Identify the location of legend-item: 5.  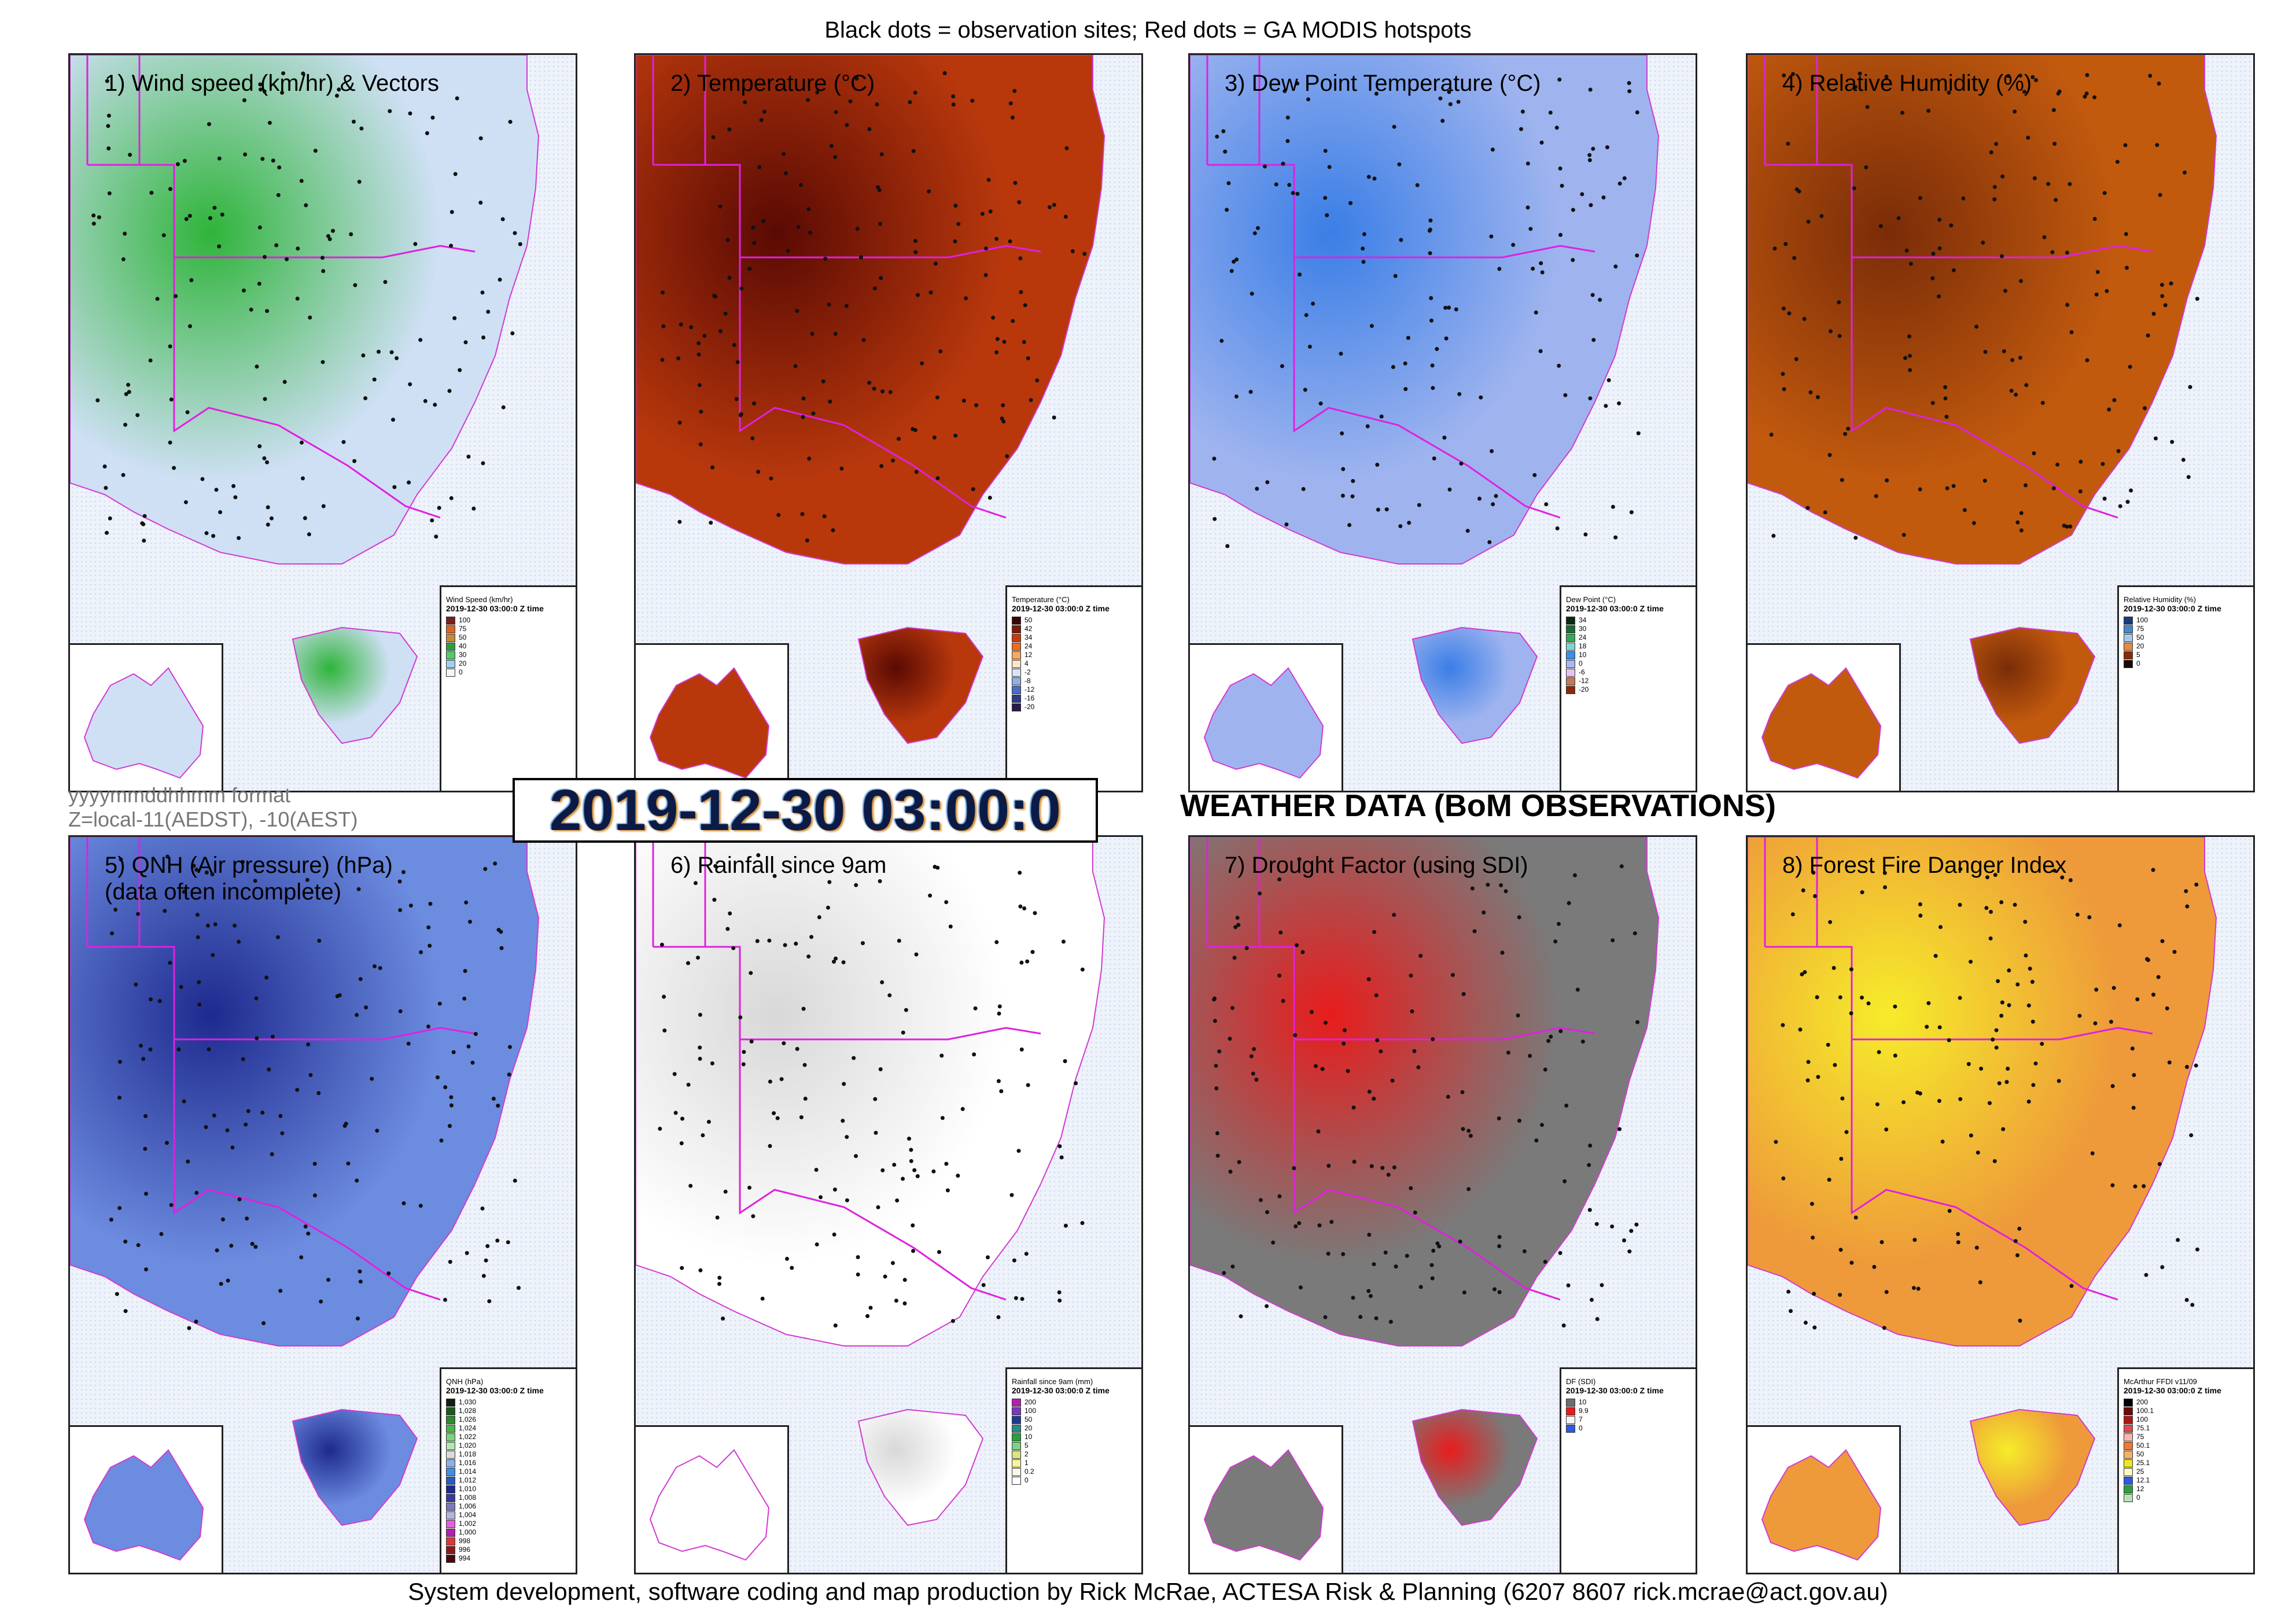
(1024, 1445).